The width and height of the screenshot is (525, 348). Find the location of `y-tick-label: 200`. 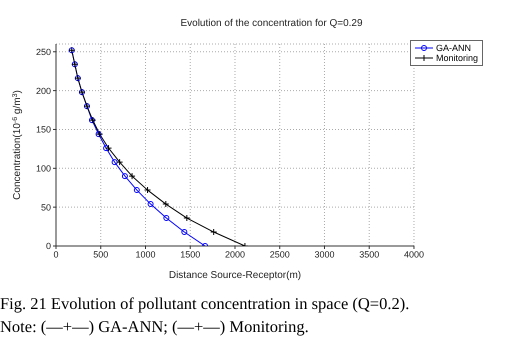

y-tick-label: 200 is located at coordinates (43, 91).